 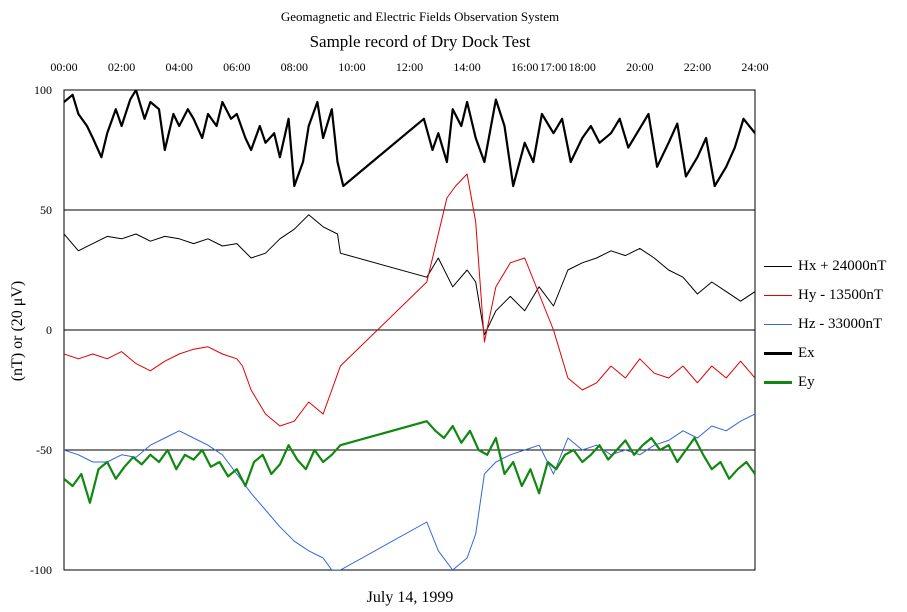 I want to click on legend-label: Hz - 33000nT, so click(x=840, y=324).